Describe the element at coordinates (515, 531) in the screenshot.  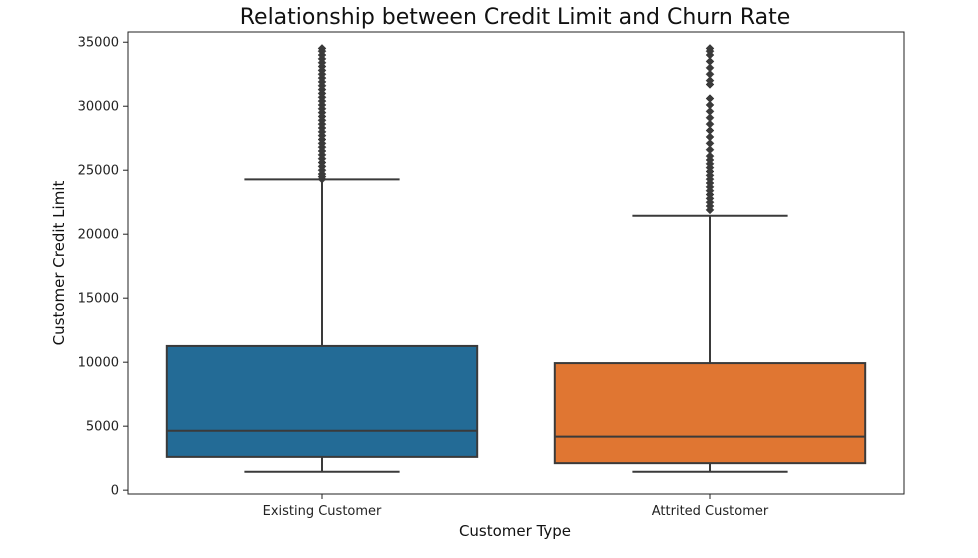
I see `x-axis-title: Customer Type` at that location.